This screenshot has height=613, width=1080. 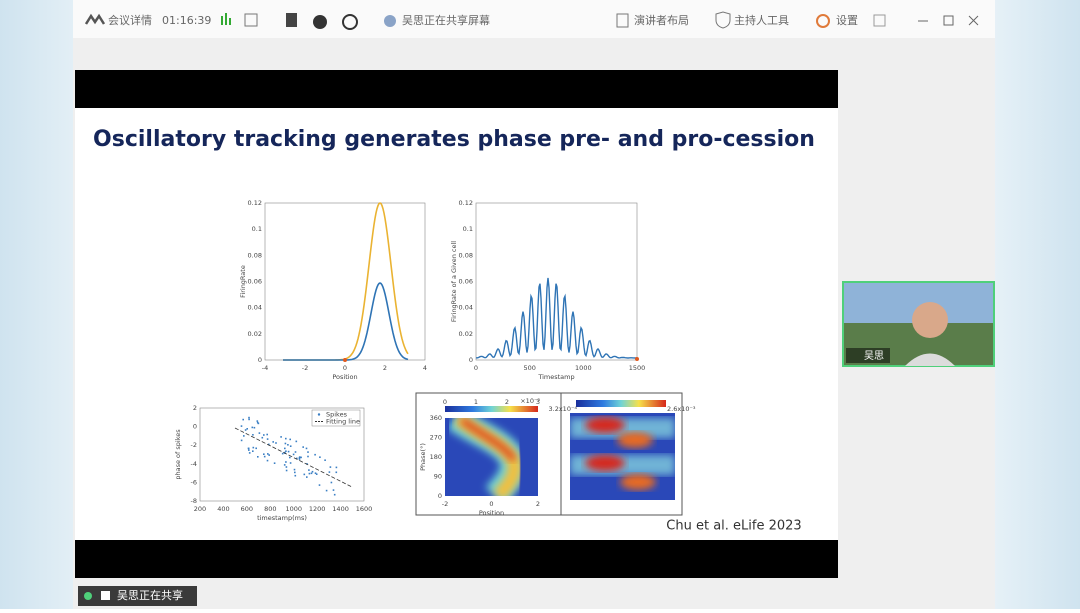 What do you see at coordinates (251, 20) in the screenshot?
I see `popout-icon` at bounding box center [251, 20].